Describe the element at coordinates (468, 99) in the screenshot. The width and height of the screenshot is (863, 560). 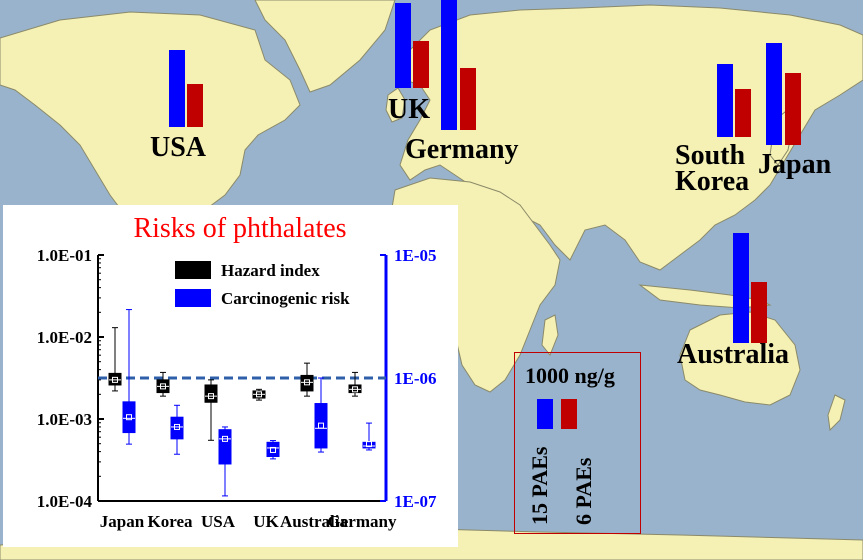
I see `germany-bar-6paes` at that location.